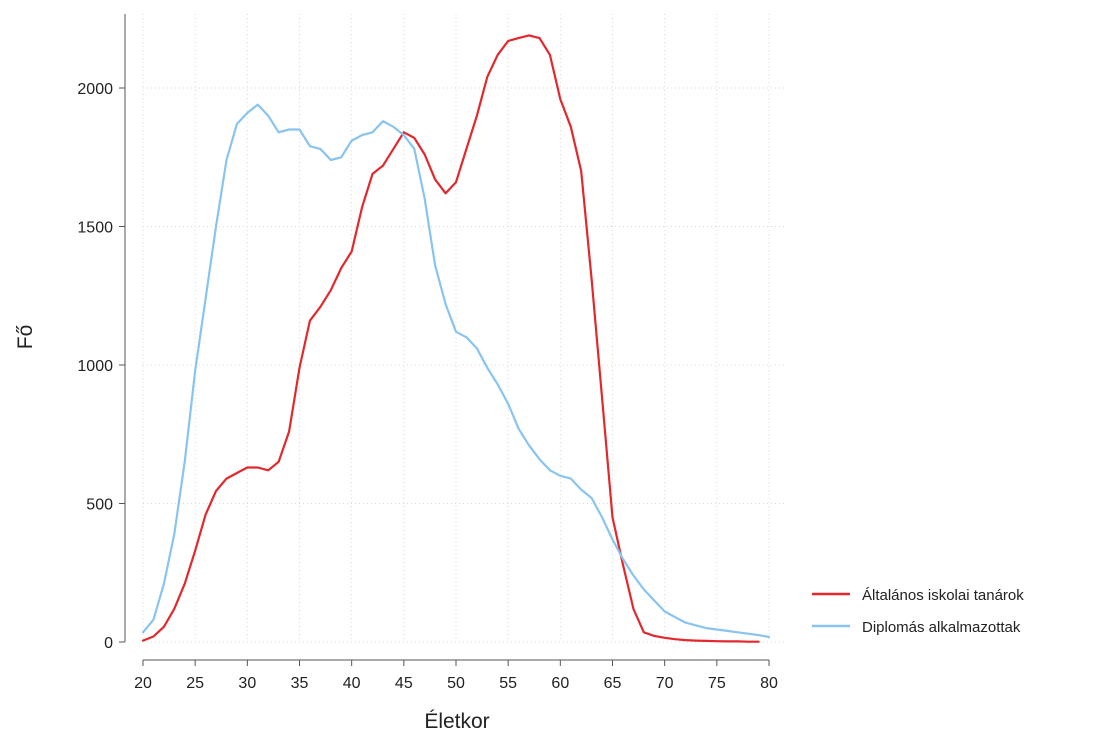 This screenshot has height=735, width=1101. What do you see at coordinates (941, 627) in the screenshot?
I see `legend-label-graduates: Diplomás alkalmazottak` at bounding box center [941, 627].